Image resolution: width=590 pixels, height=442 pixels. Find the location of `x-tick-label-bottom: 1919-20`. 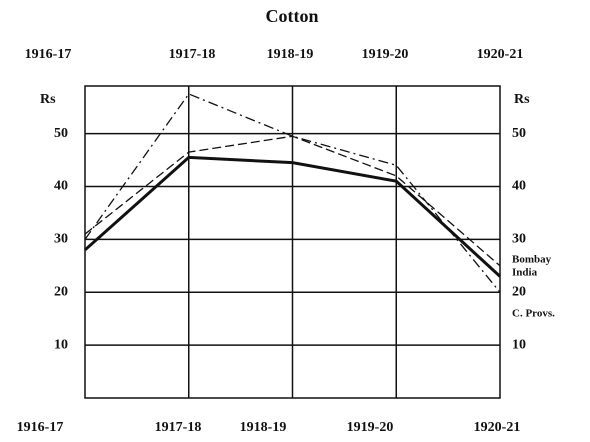

x-tick-label-bottom: 1919-20 is located at coordinates (370, 427).